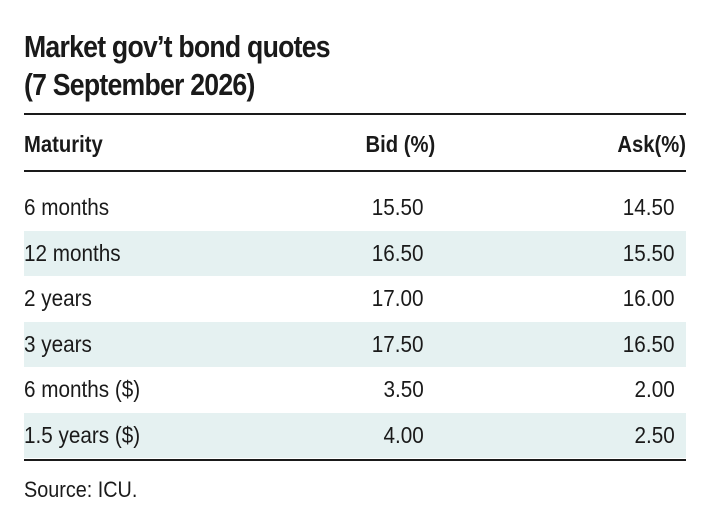 The image size is (711, 531). What do you see at coordinates (398, 343) in the screenshot?
I see `cell-bid: 17.50` at bounding box center [398, 343].